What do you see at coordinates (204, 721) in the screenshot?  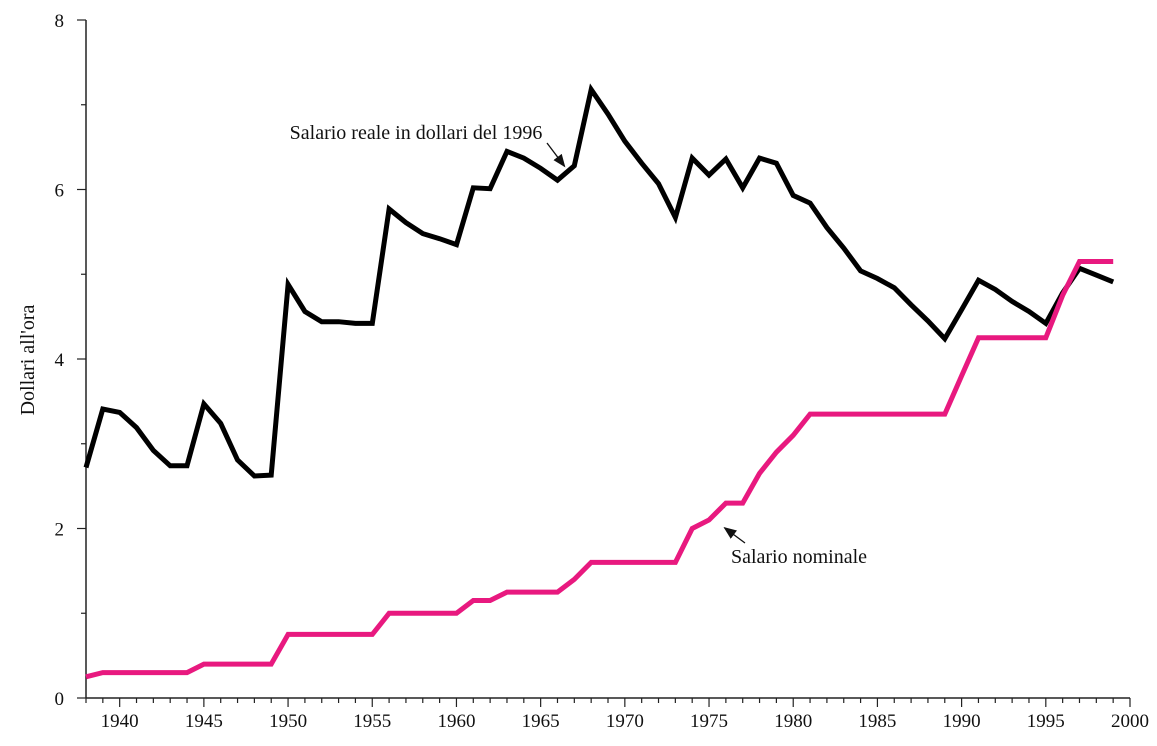 I see `x-tick-label: 1945` at bounding box center [204, 721].